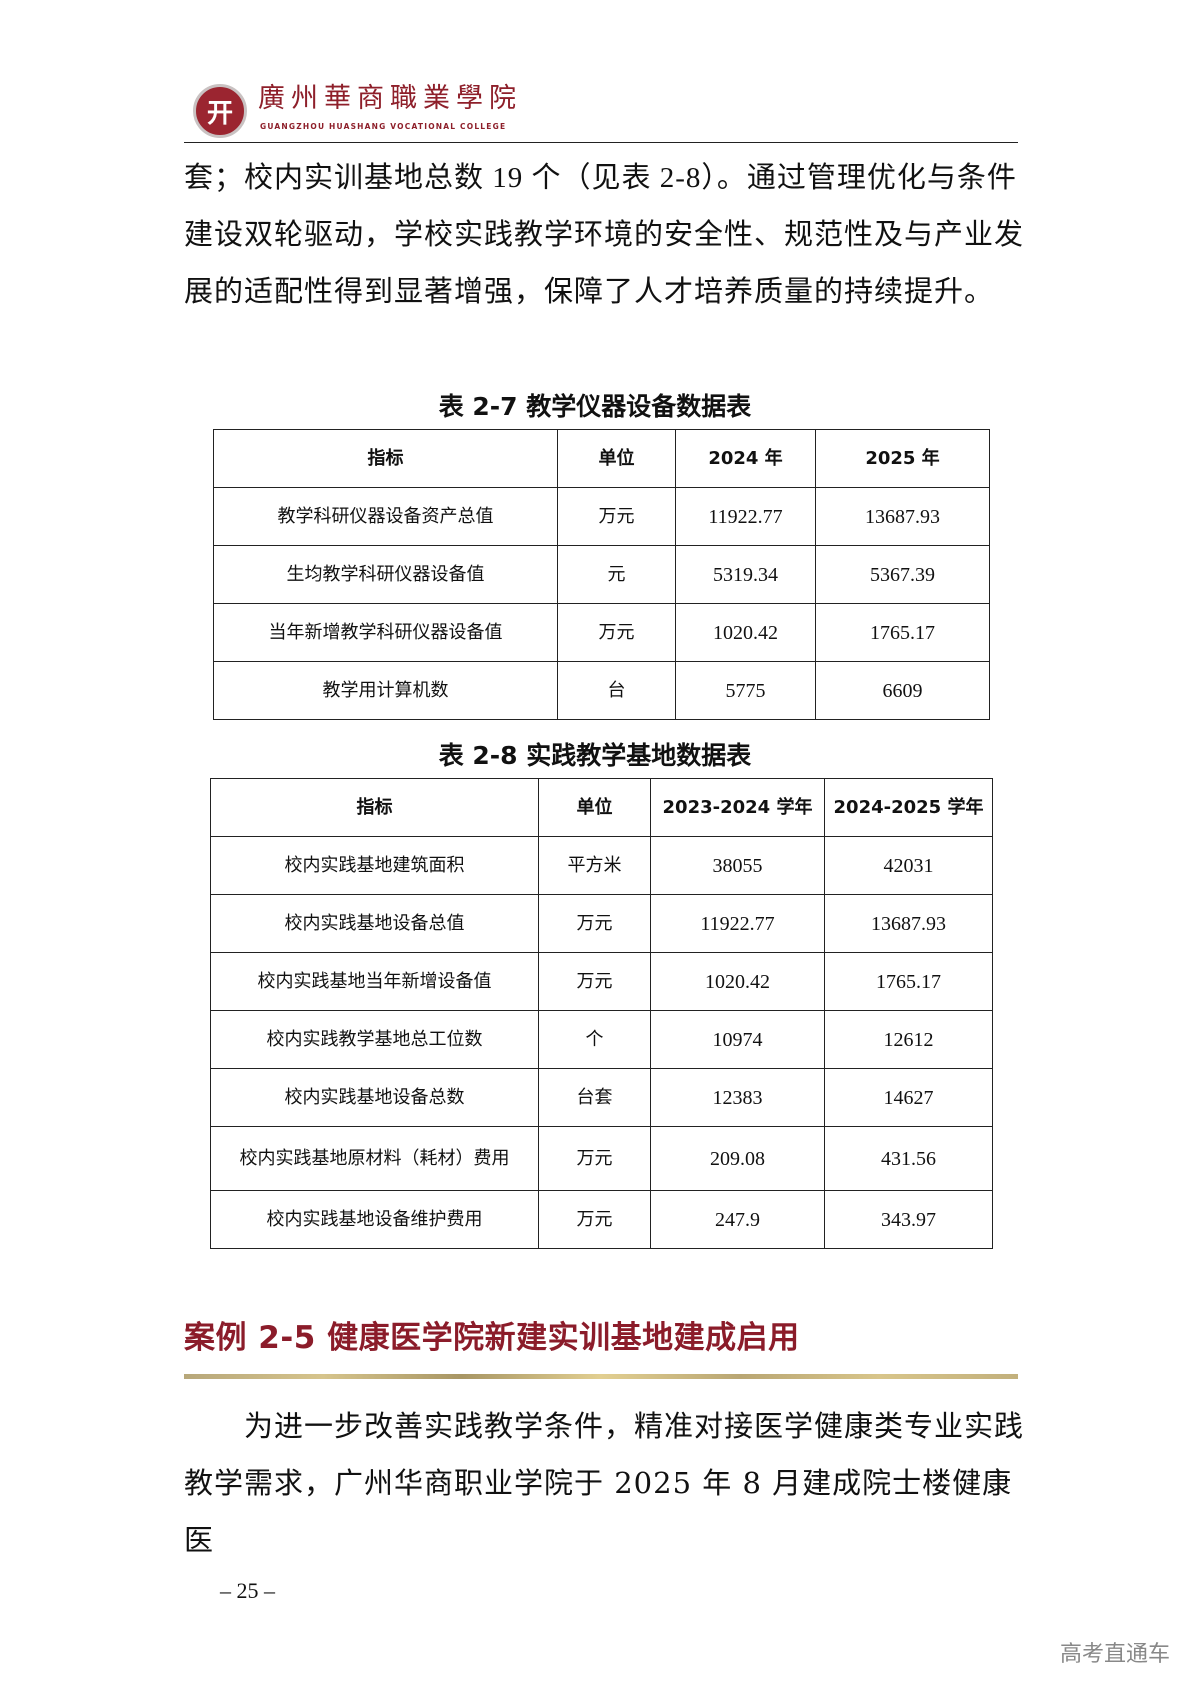 This screenshot has width=1190, height=1683. What do you see at coordinates (902, 690) in the screenshot?
I see `table-cell: 6609` at bounding box center [902, 690].